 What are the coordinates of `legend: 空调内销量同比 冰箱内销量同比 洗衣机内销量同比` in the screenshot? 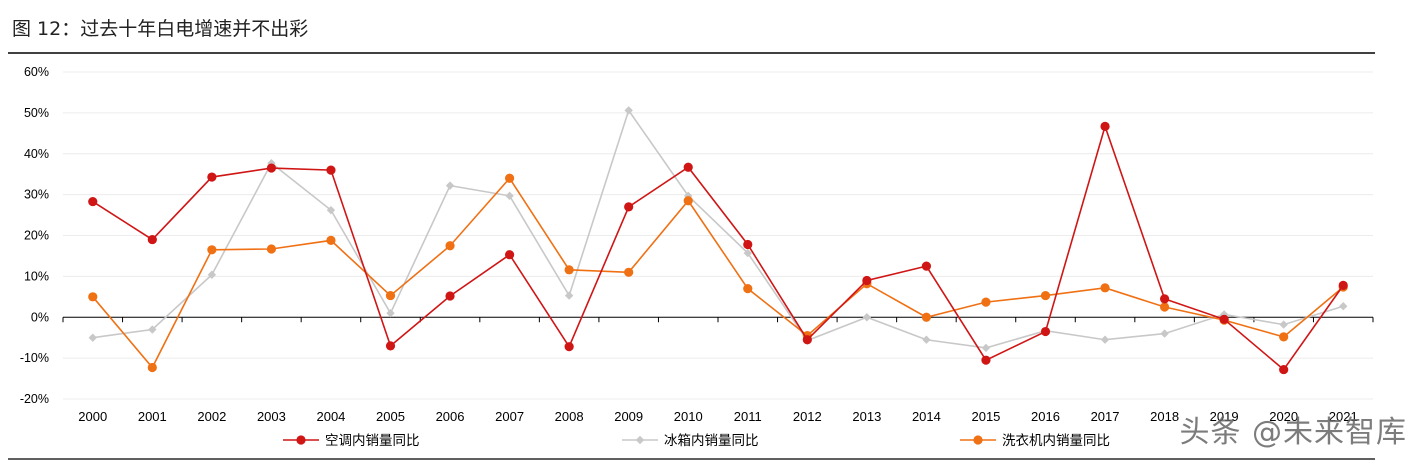 It's located at (696, 440).